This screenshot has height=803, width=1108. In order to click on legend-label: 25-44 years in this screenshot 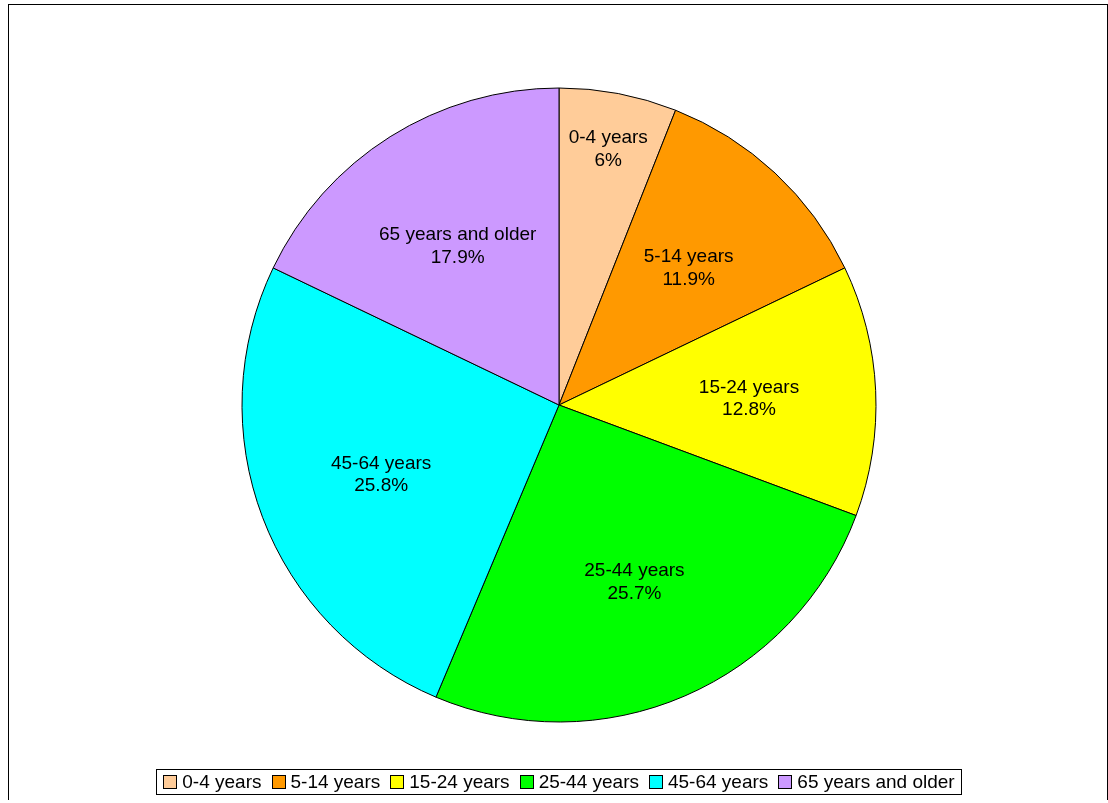, I will do `click(588, 782)`.